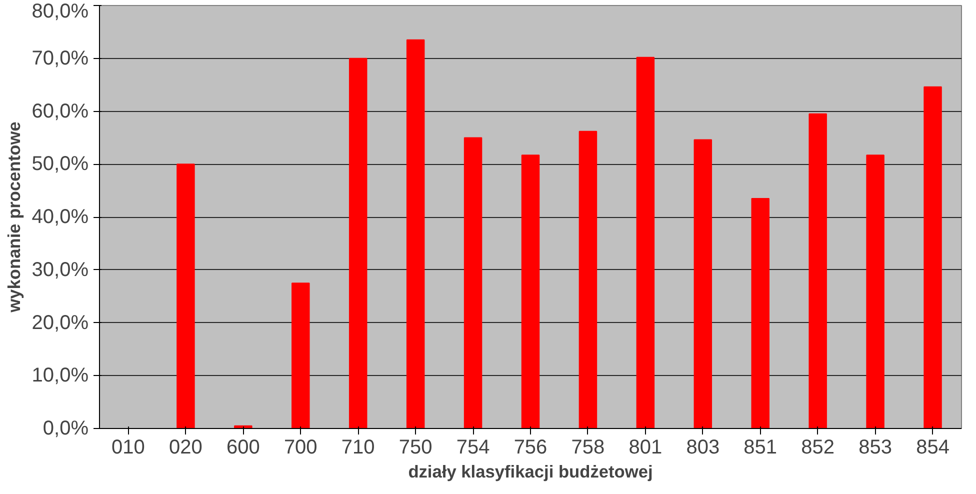  I want to click on y-tick-label: 80,0%, so click(60, 11).